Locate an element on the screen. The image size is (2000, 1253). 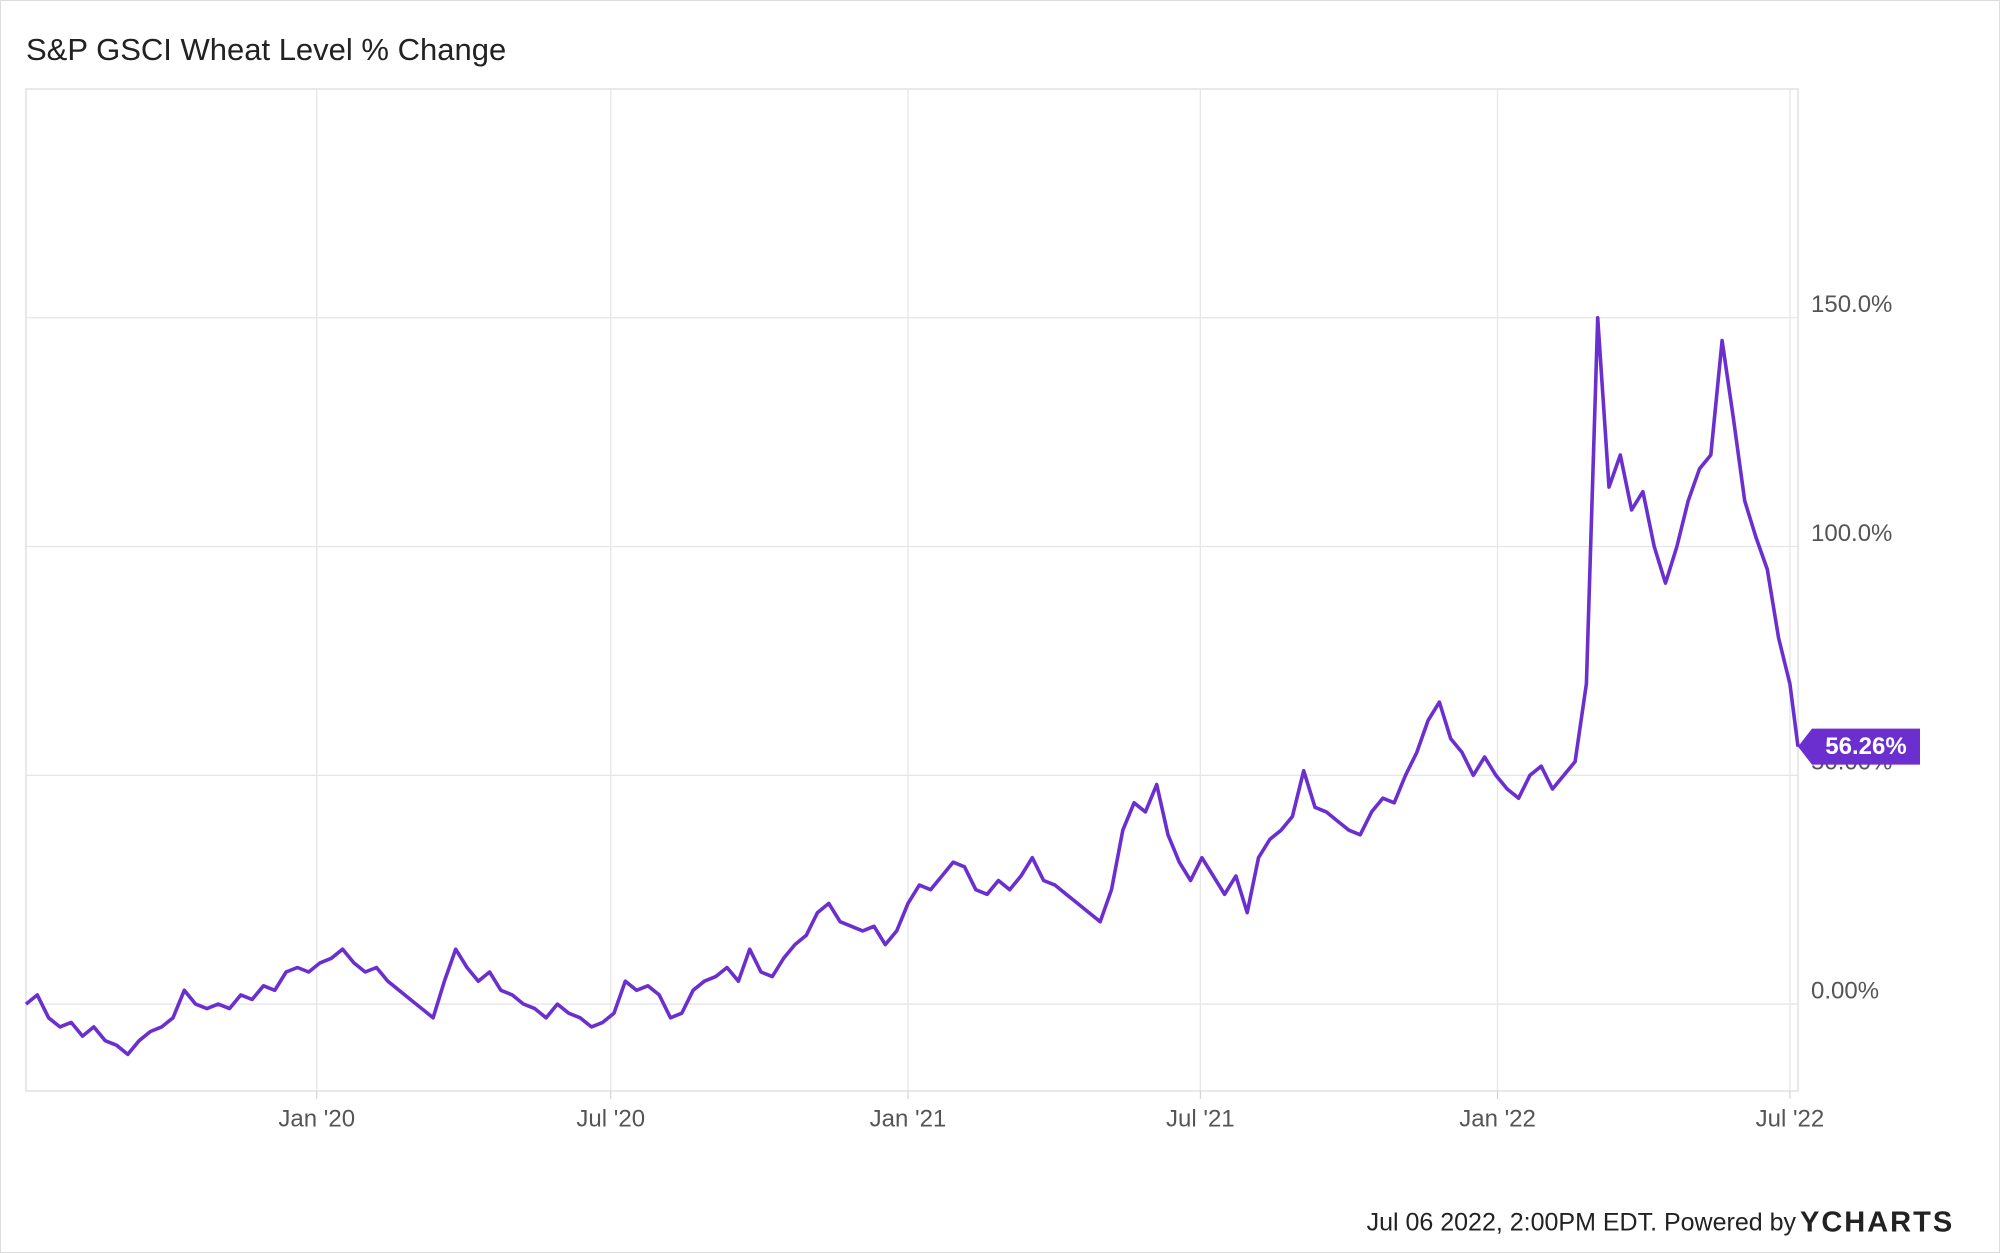
x-tick-label: Jul '21 is located at coordinates (1200, 1118).